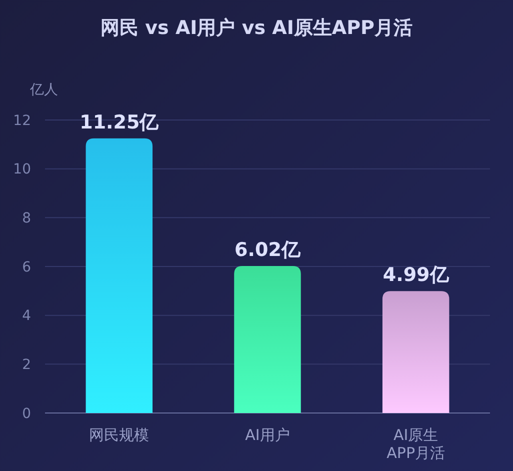 The width and height of the screenshot is (513, 471). Describe the element at coordinates (416, 444) in the screenshot. I see `x-tick-label: AI原生APP月活` at that location.